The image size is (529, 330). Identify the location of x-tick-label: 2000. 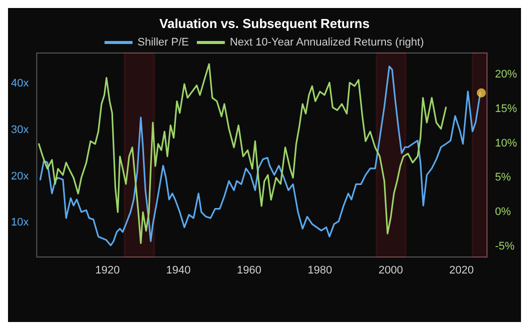
(390, 270).